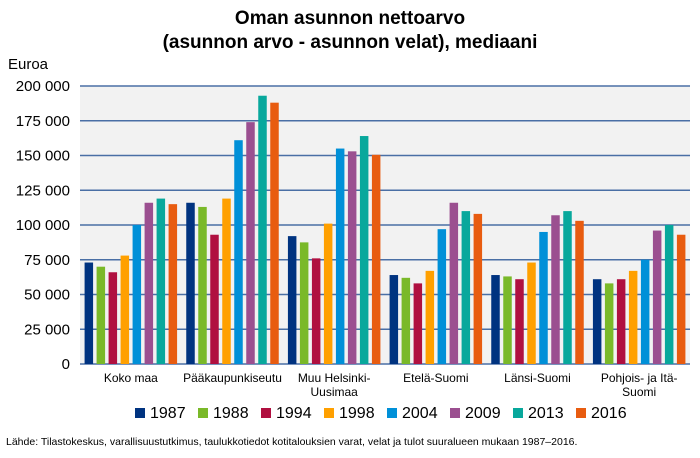  I want to click on y-tick-label: 100 000, so click(43, 225).